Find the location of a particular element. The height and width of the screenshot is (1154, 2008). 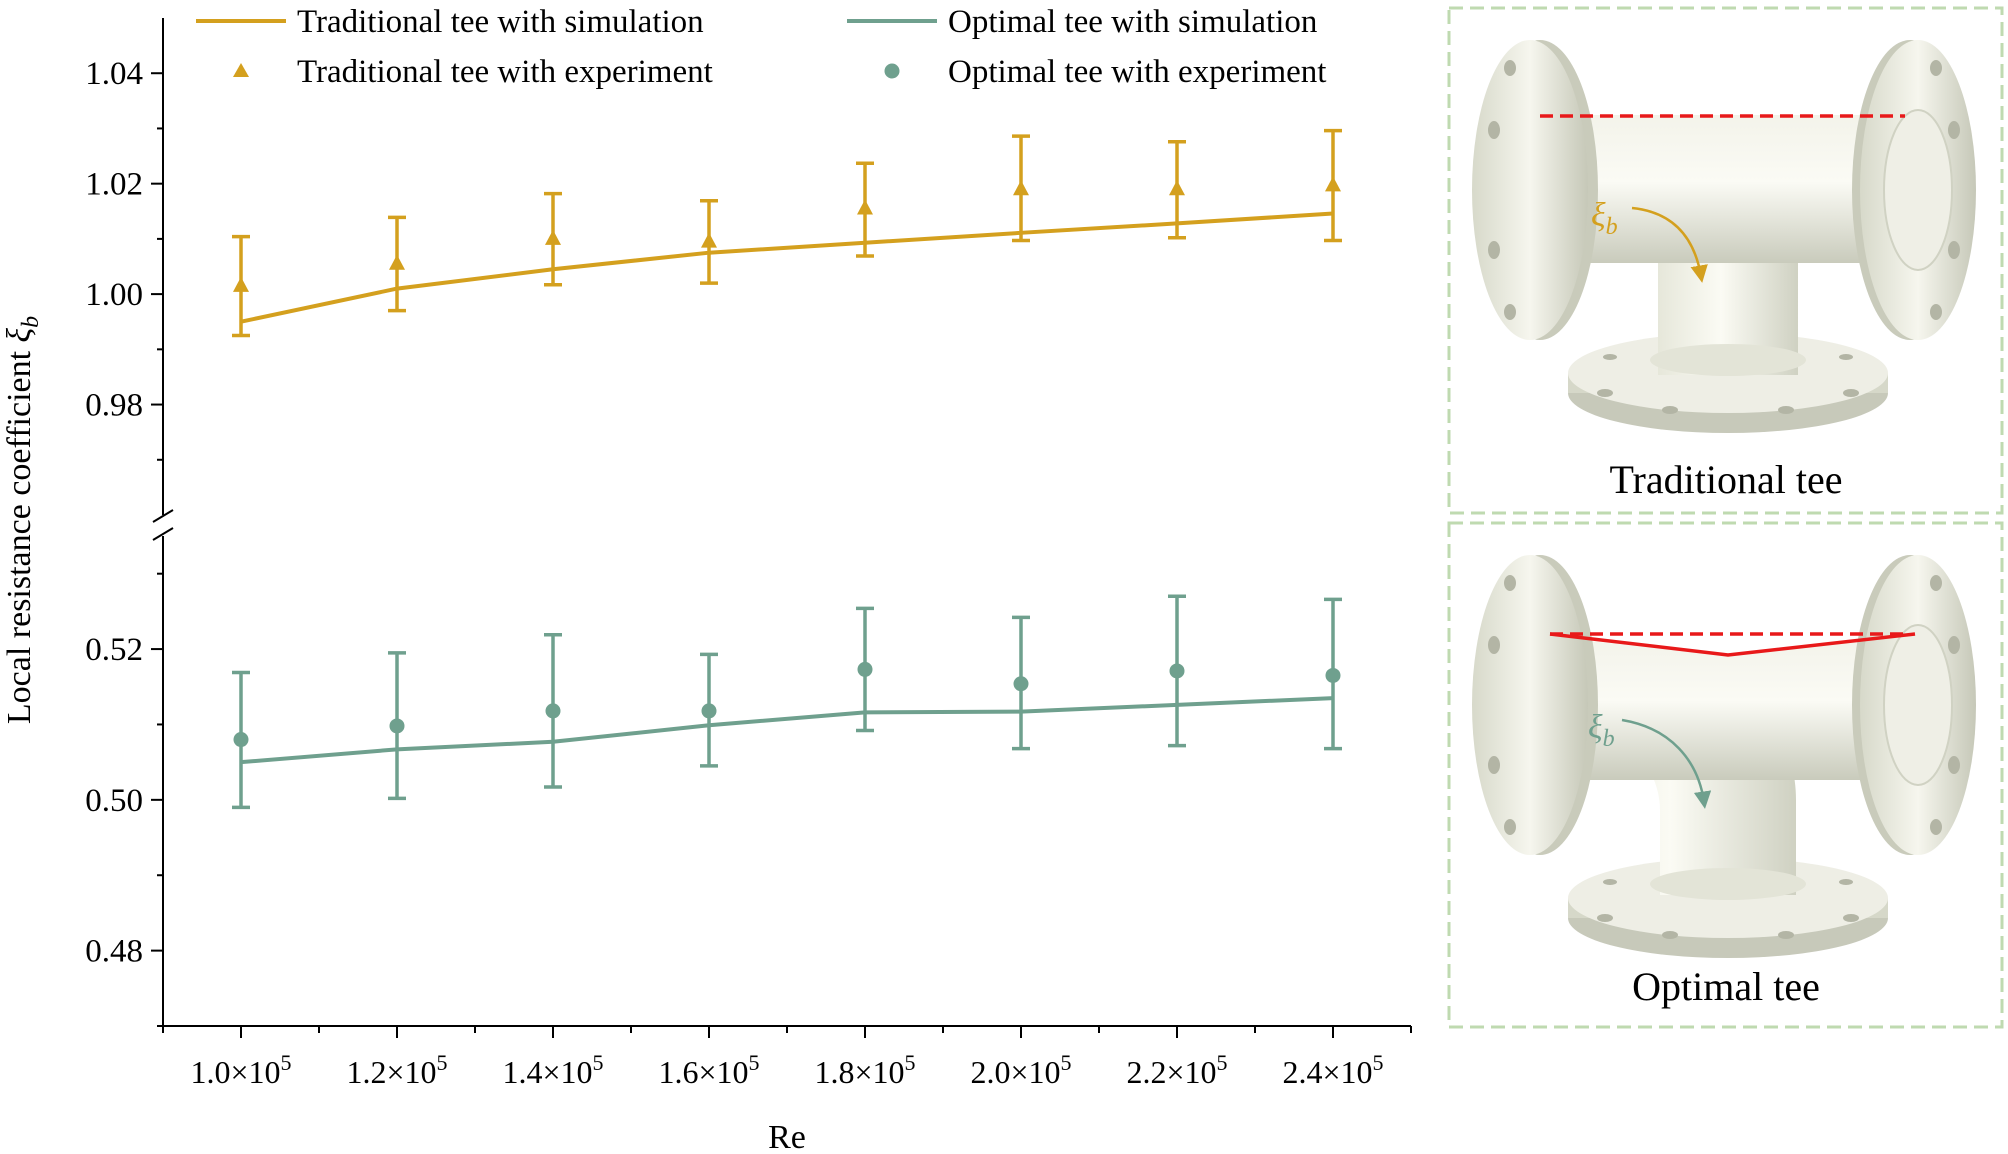

y-ticks-lower: 0.48 0.50 0.52 is located at coordinates (124, 799).